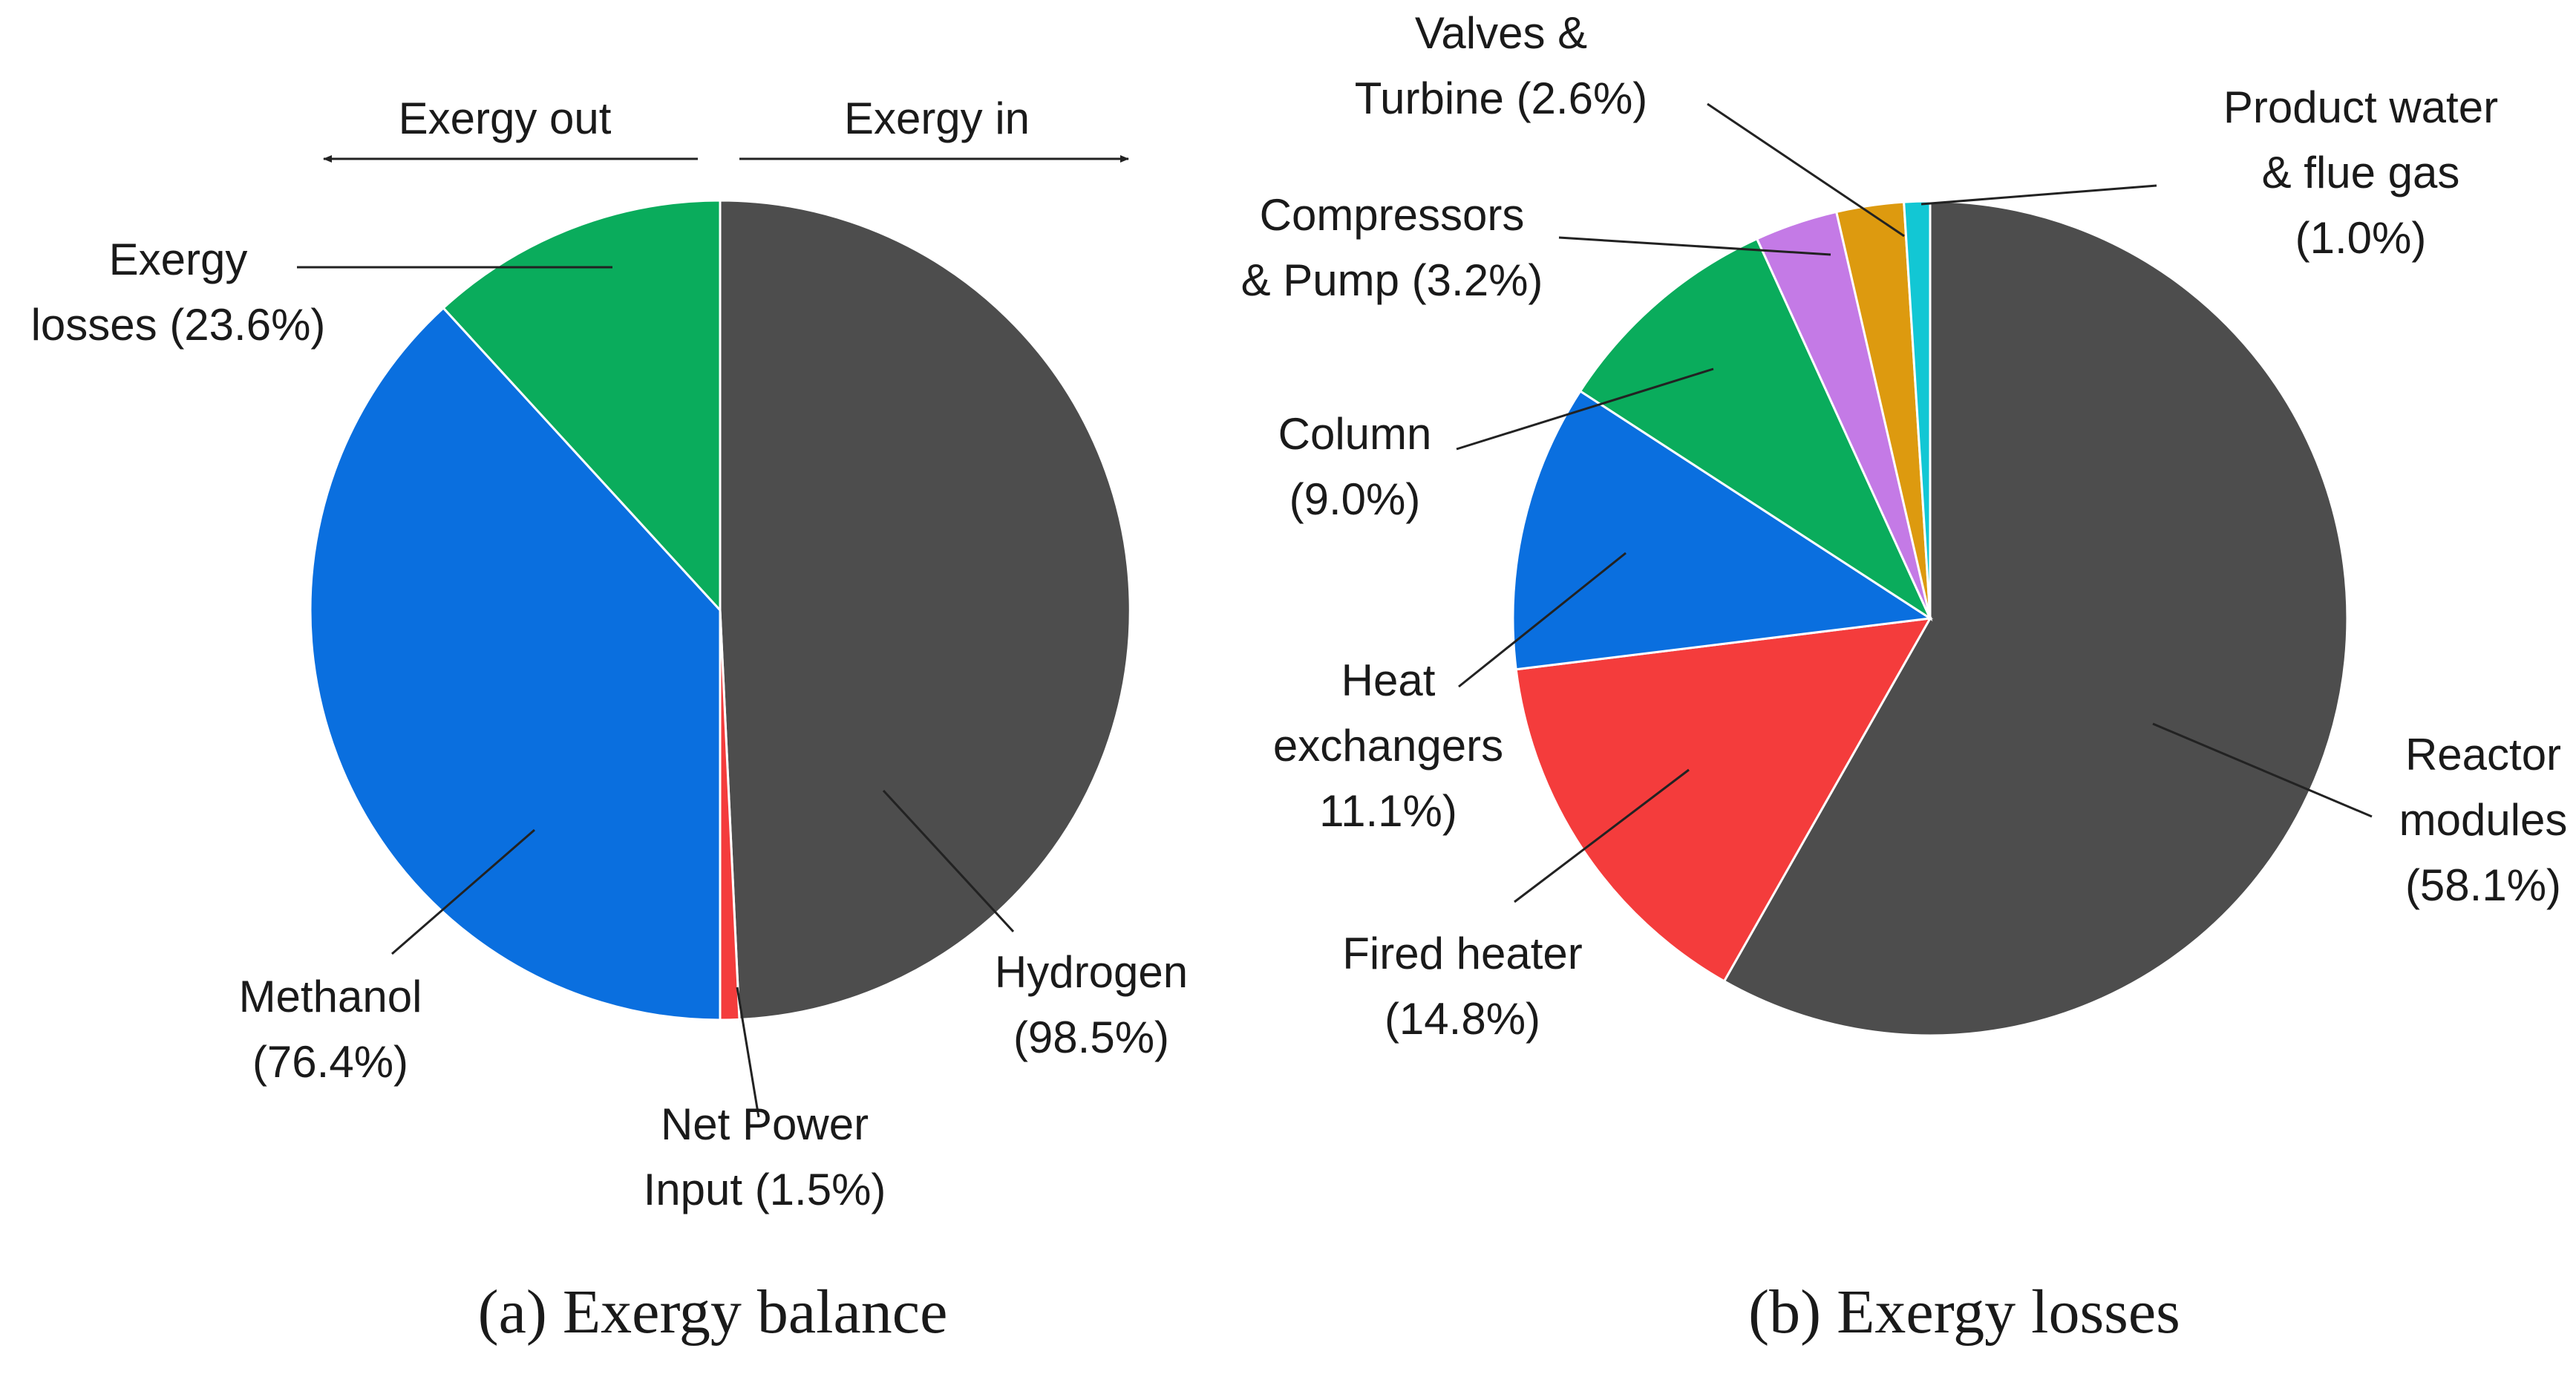 The width and height of the screenshot is (2576, 1377). I want to click on reactor-modules-label-line: (58.1%), so click(2483, 885).